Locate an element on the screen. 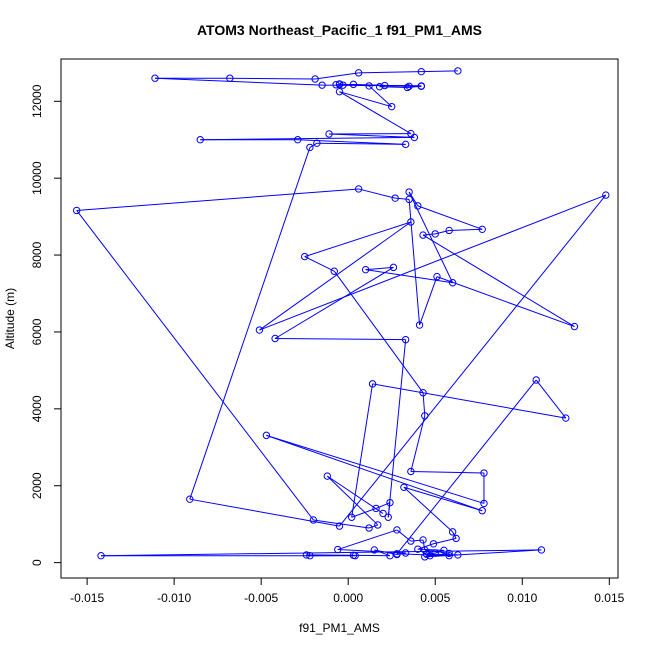 The height and width of the screenshot is (650, 650). y-tick-label: 6000 is located at coordinates (37, 331).